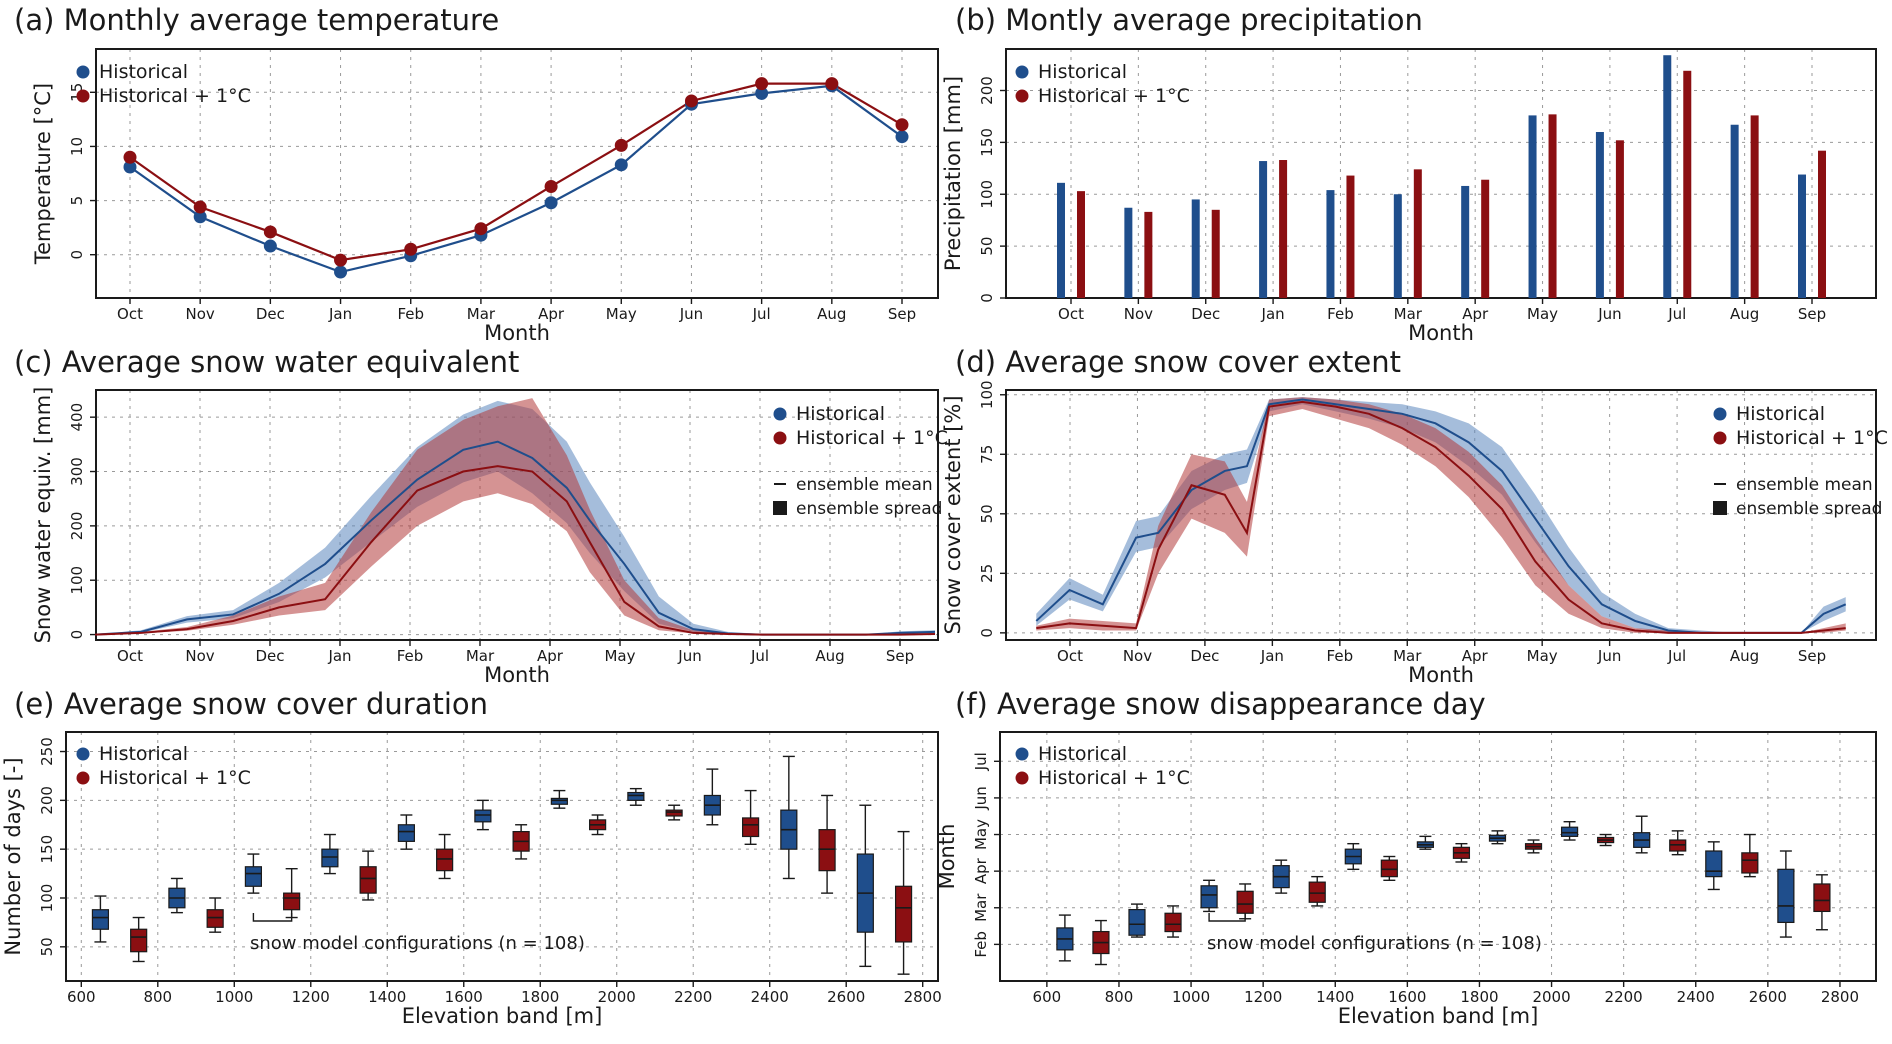 This screenshot has height=1044, width=1892. What do you see at coordinates (77, 146) in the screenshot?
I see `y-tick-label: 10` at bounding box center [77, 146].